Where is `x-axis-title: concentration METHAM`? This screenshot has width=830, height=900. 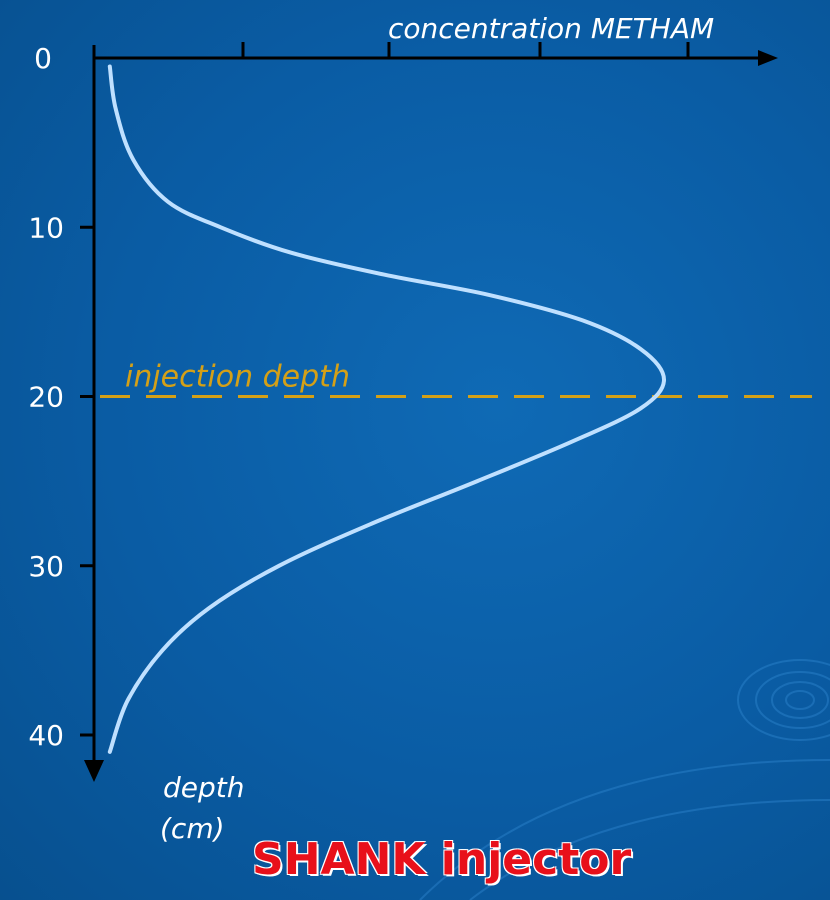 x-axis-title: concentration METHAM is located at coordinates (551, 28).